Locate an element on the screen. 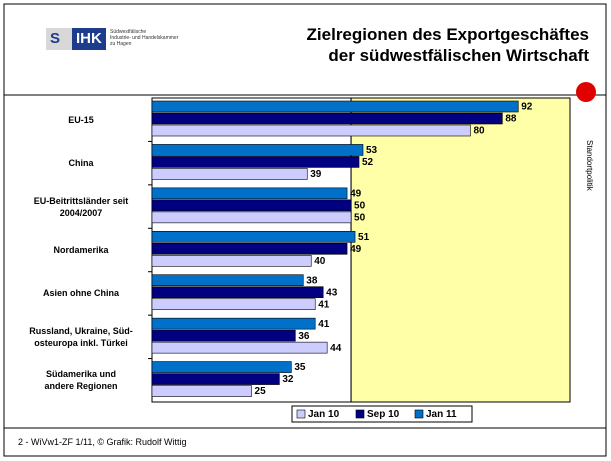  category-label: EU-Beitrittsländer seit 2004/2007 is located at coordinates (81, 206).